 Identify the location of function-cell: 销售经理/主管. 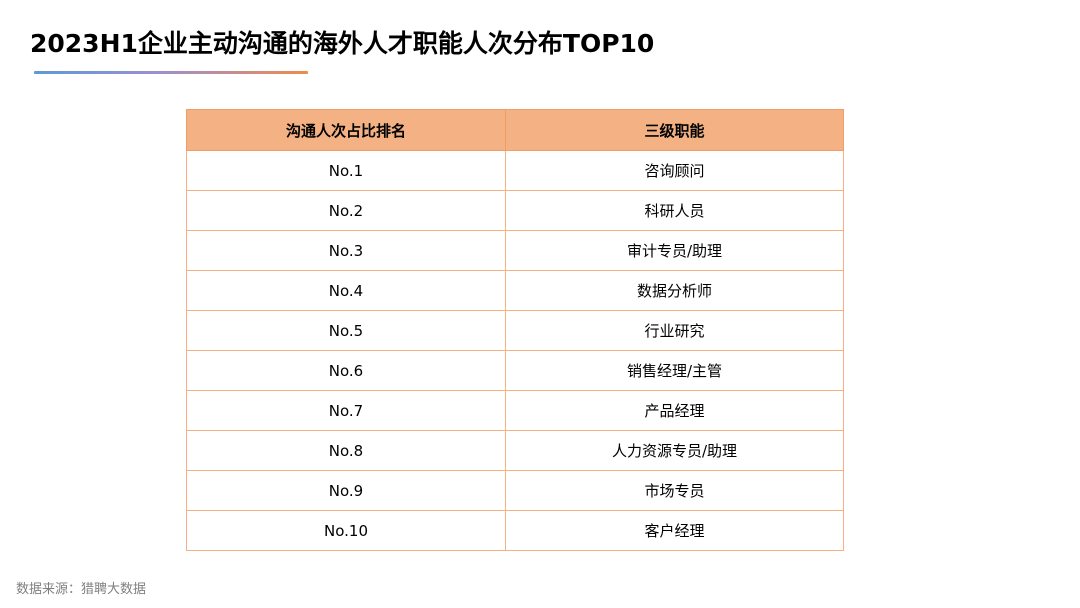
(674, 370).